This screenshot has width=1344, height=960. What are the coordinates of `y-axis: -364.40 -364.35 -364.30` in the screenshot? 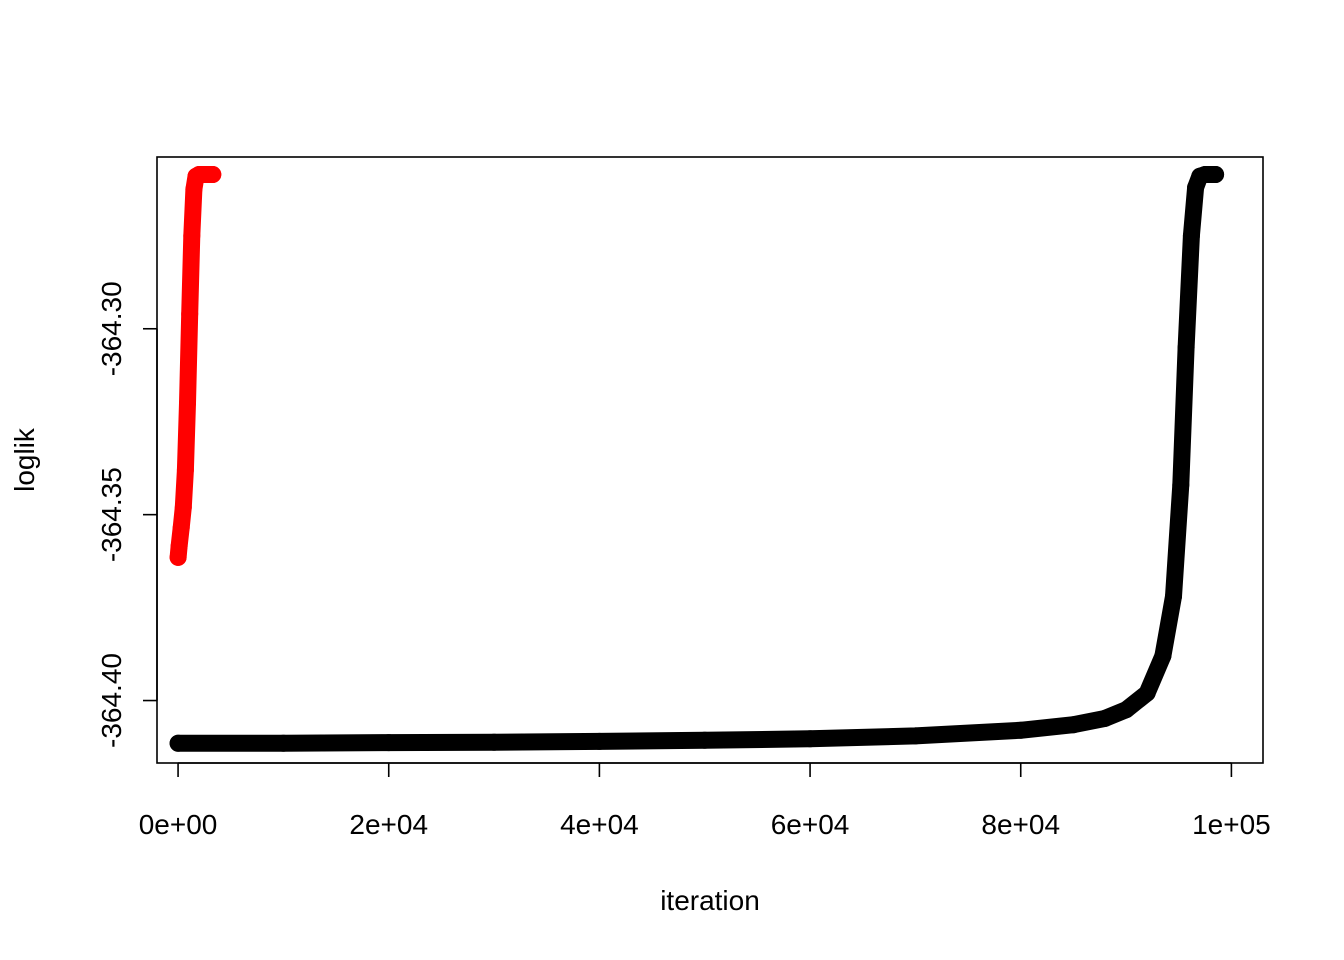 It's located at (127, 514).